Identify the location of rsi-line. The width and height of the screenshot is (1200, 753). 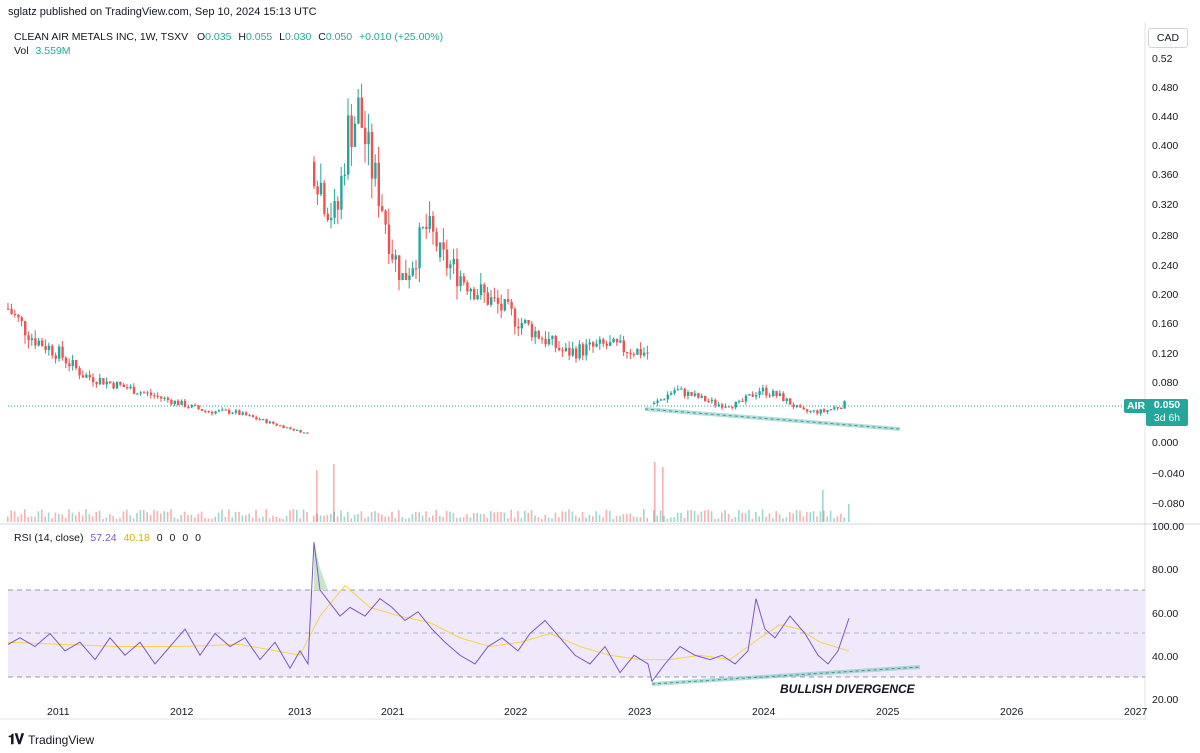
(428, 612).